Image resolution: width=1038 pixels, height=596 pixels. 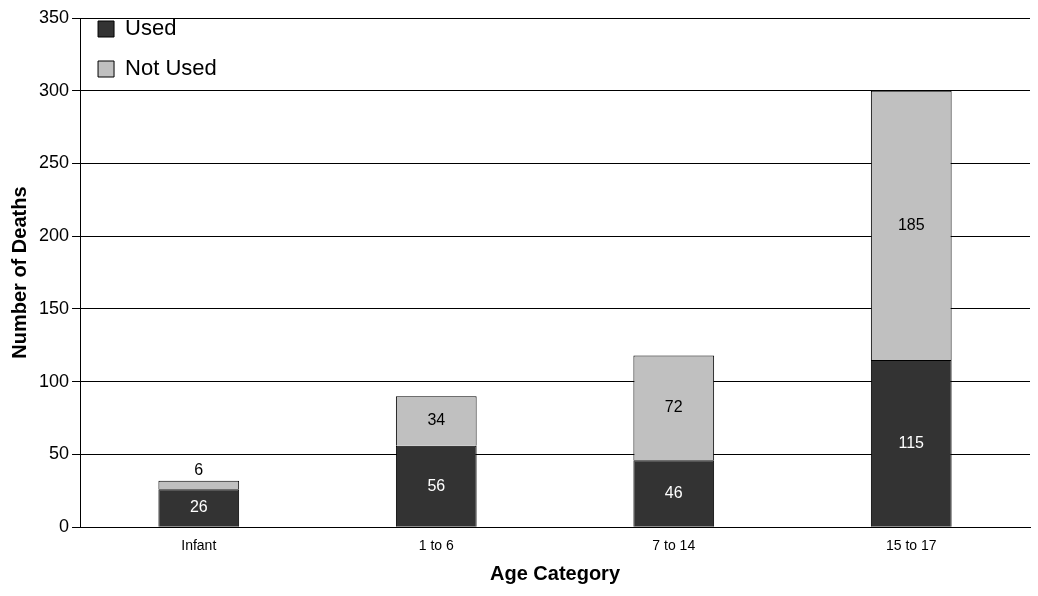 I want to click on legend-label: Not Used, so click(x=171, y=68).